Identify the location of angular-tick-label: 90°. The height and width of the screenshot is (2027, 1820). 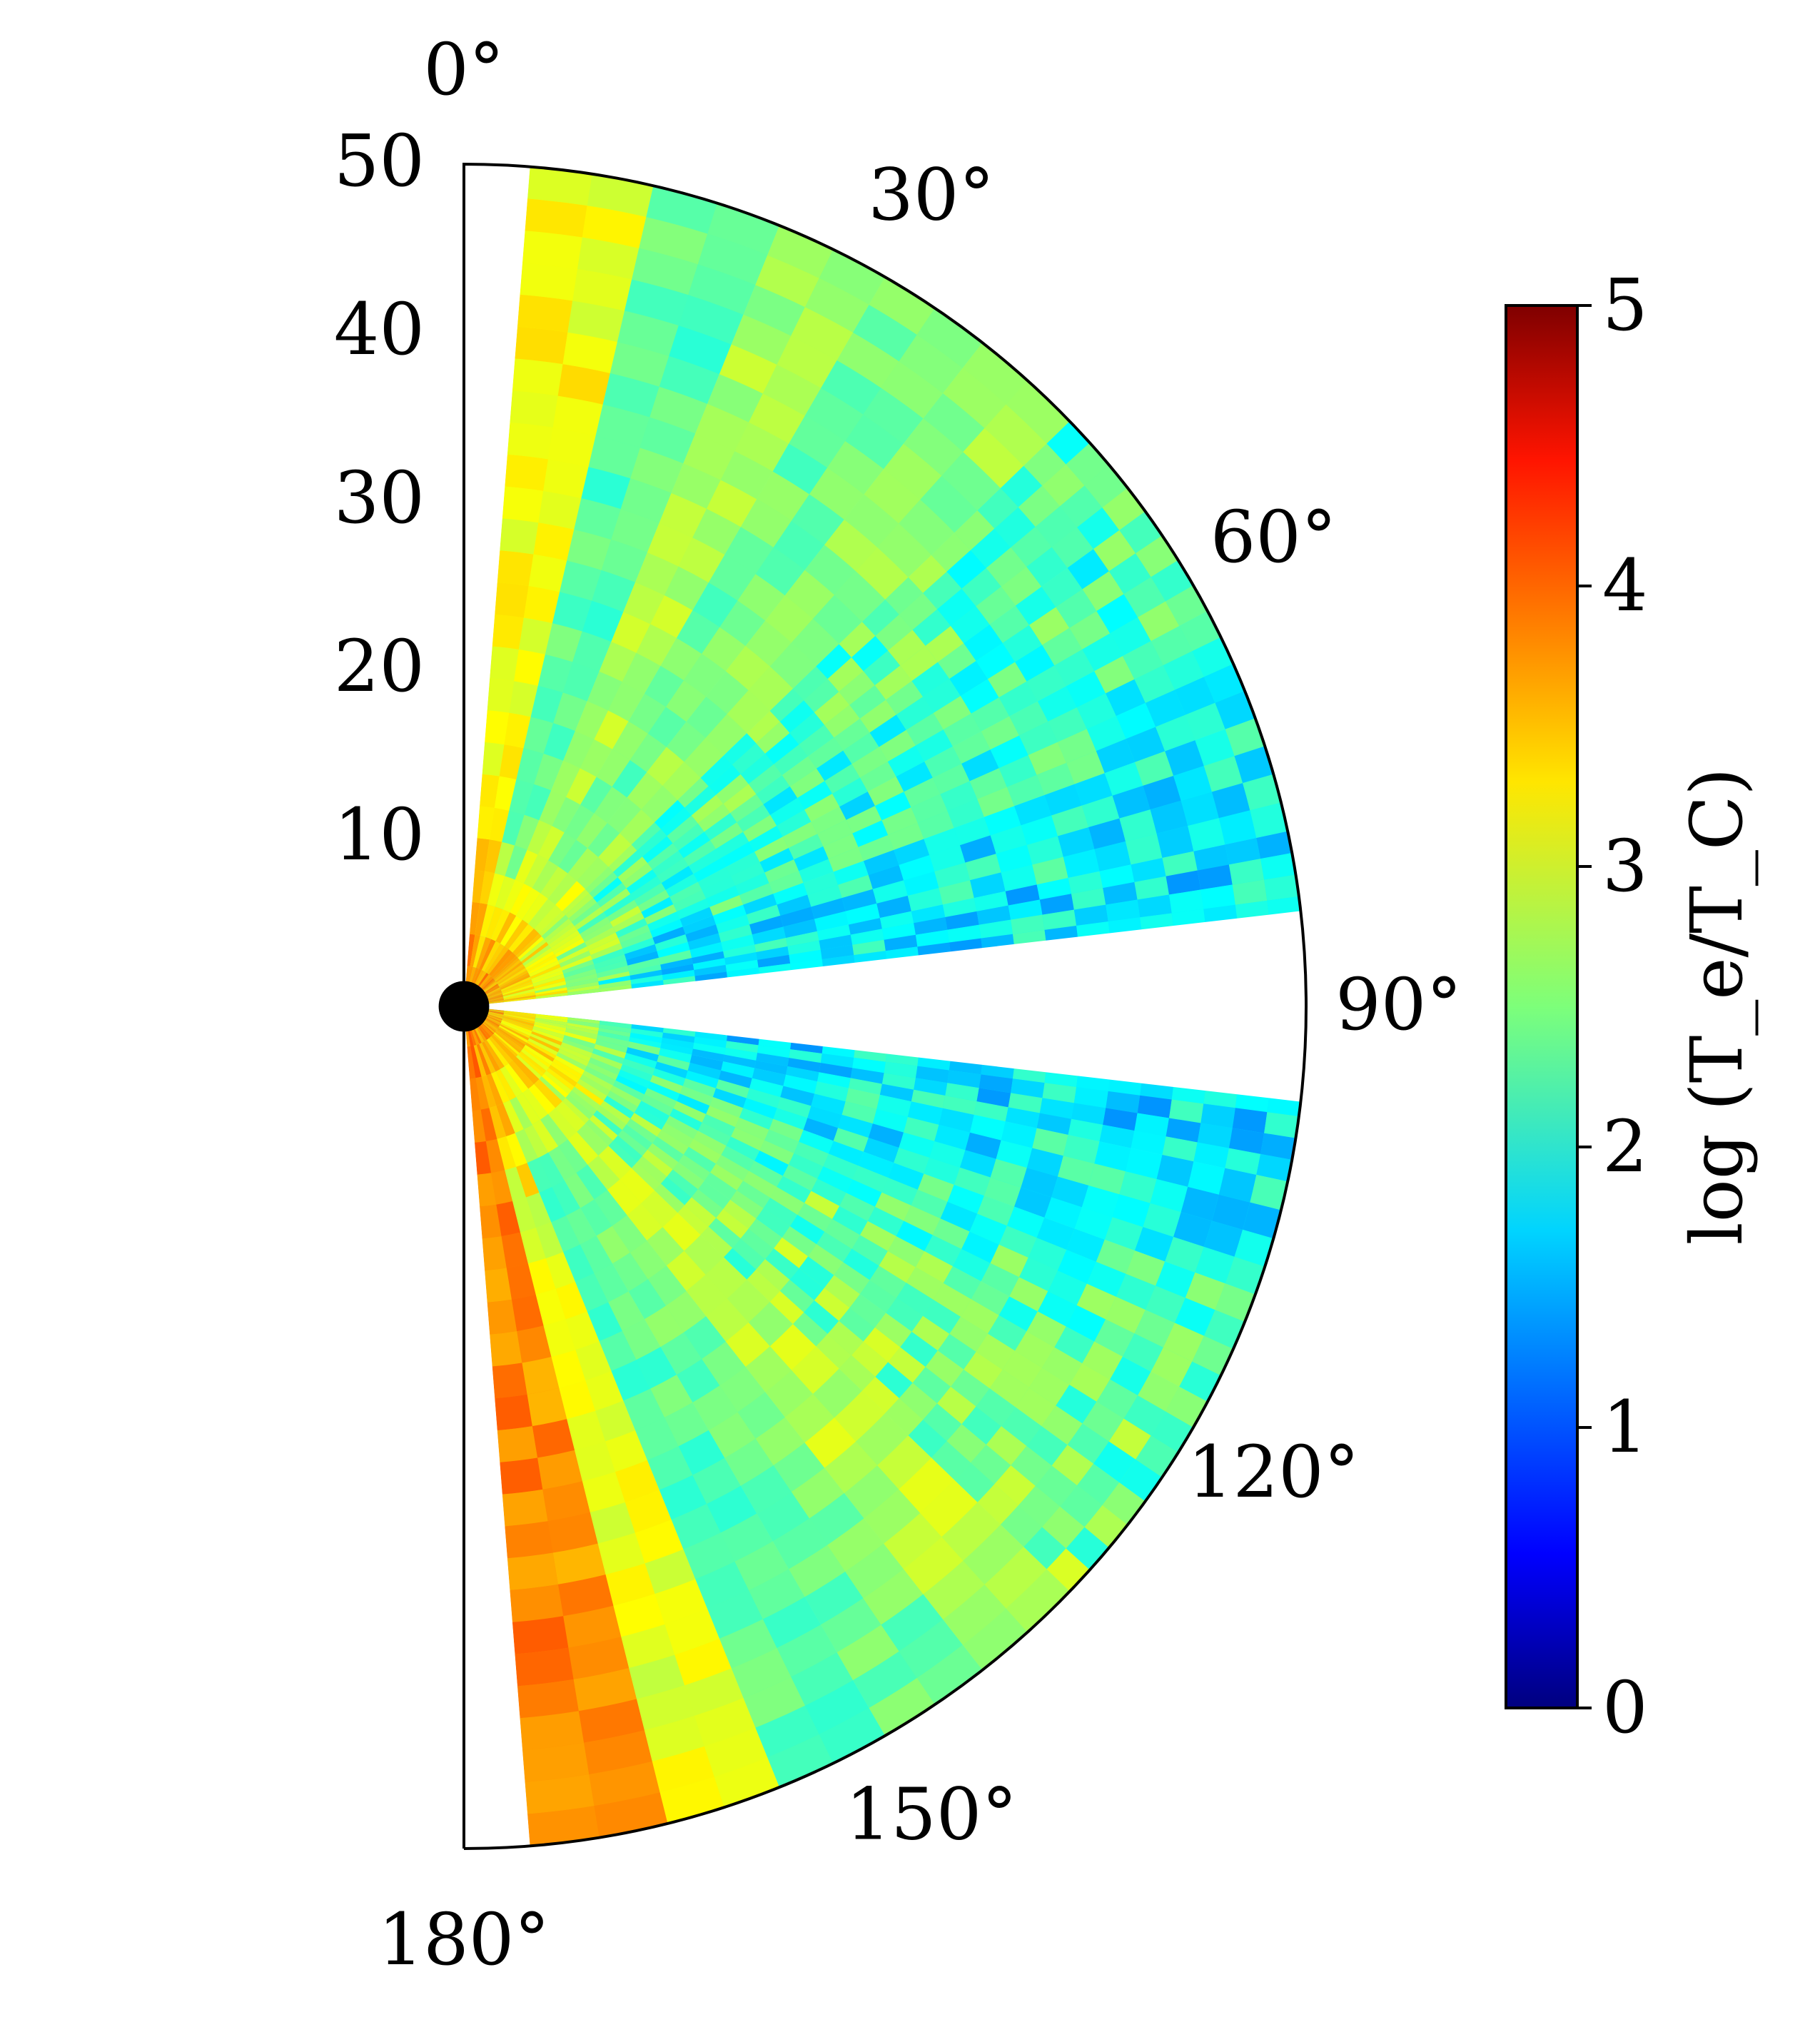
(1398, 1004).